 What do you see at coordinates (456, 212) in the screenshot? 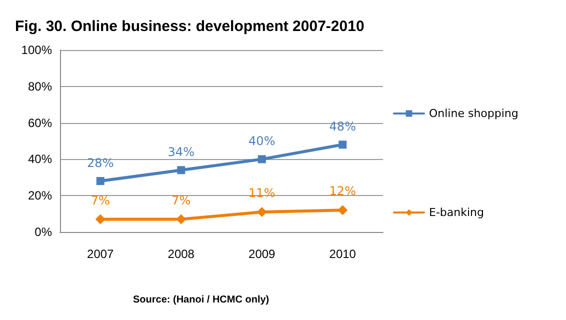
I see `legend-label: E-banking` at bounding box center [456, 212].